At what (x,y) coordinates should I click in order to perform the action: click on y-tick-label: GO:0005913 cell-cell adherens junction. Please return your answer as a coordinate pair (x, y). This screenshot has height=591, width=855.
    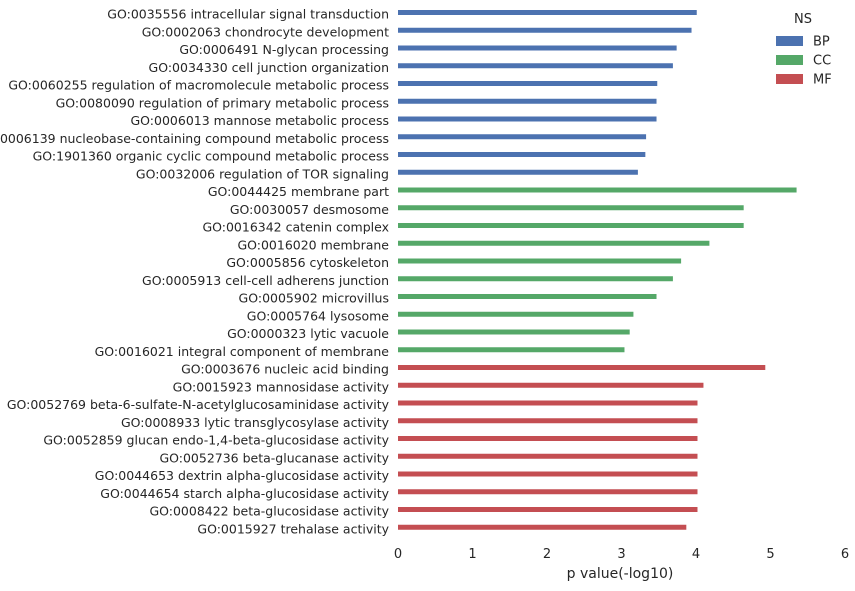
    Looking at the image, I should click on (265, 280).